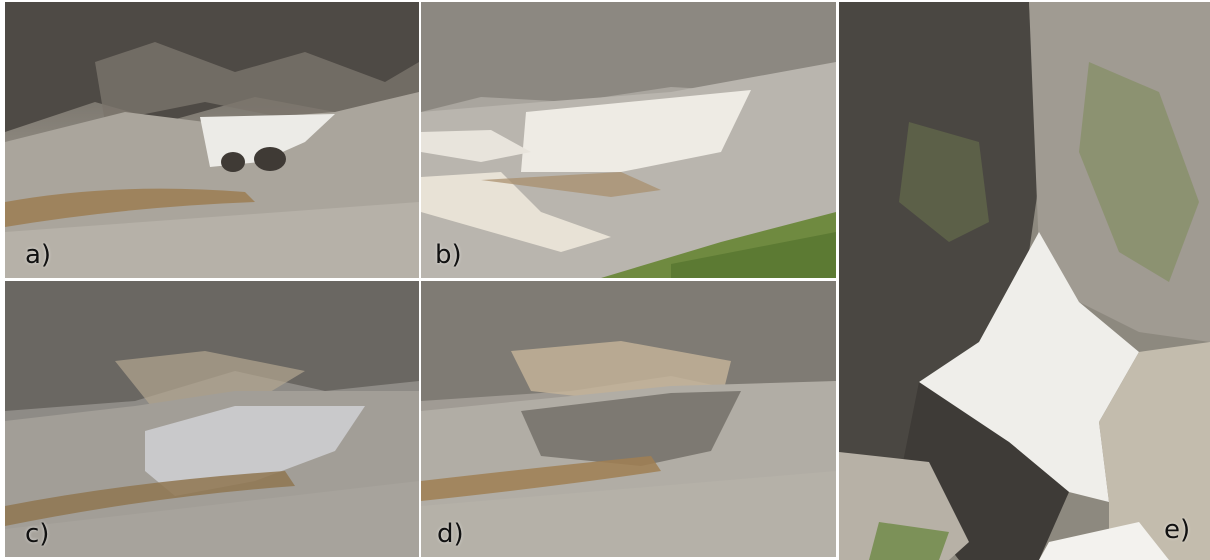 This screenshot has height=560, width=1210. What do you see at coordinates (448, 255) in the screenshot?
I see `panel-label-b: b)` at bounding box center [448, 255].